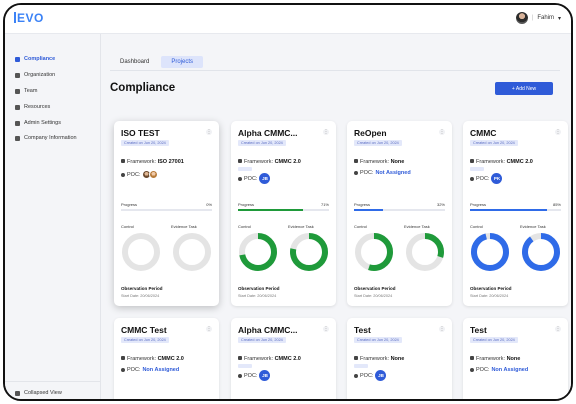  What do you see at coordinates (521, 18) in the screenshot?
I see `avatar` at bounding box center [521, 18].